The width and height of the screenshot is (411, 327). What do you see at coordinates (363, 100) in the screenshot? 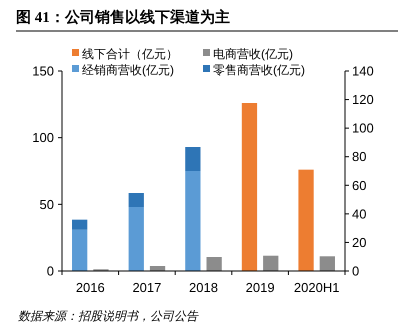
I see `y2-tick-label: 120` at bounding box center [363, 100].